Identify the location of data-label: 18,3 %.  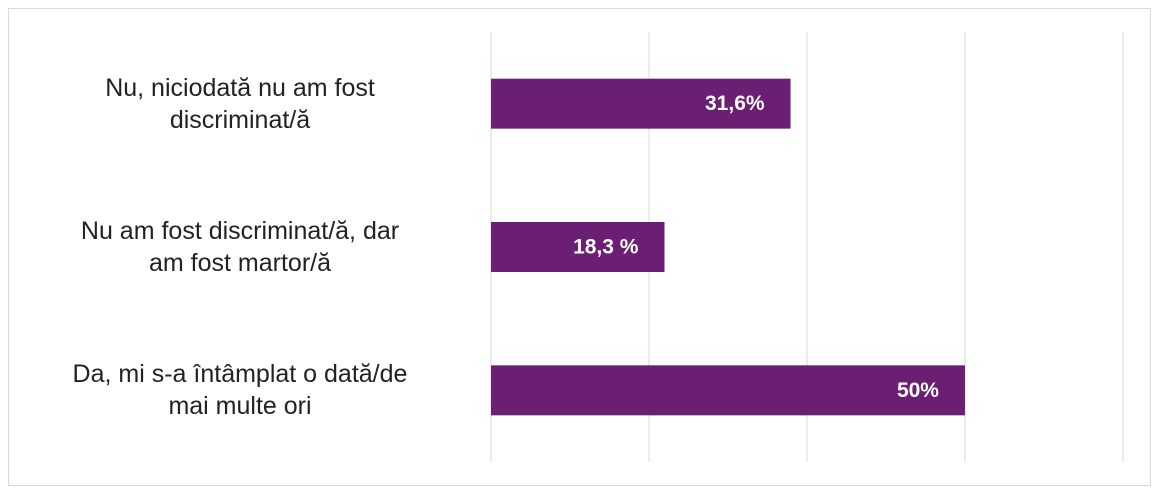
(606, 247).